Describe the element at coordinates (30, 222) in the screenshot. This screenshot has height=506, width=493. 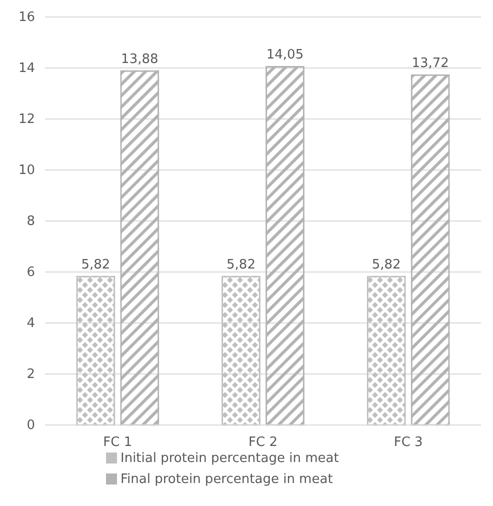
I see `y-tick-label: 8` at that location.